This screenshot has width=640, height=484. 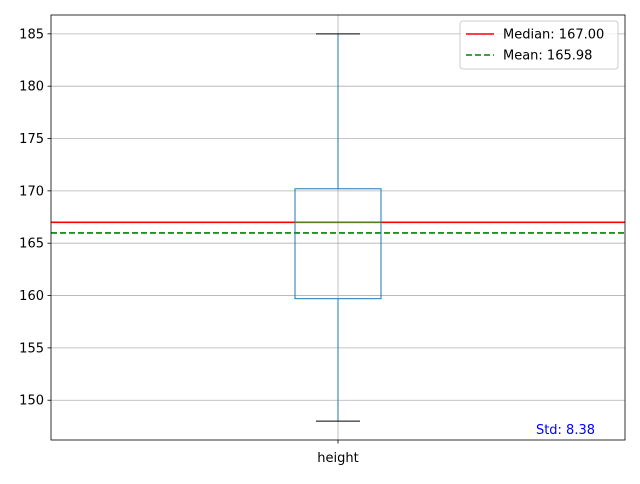 I want to click on annotation-layer: Std: 8.38, so click(x=565, y=430).